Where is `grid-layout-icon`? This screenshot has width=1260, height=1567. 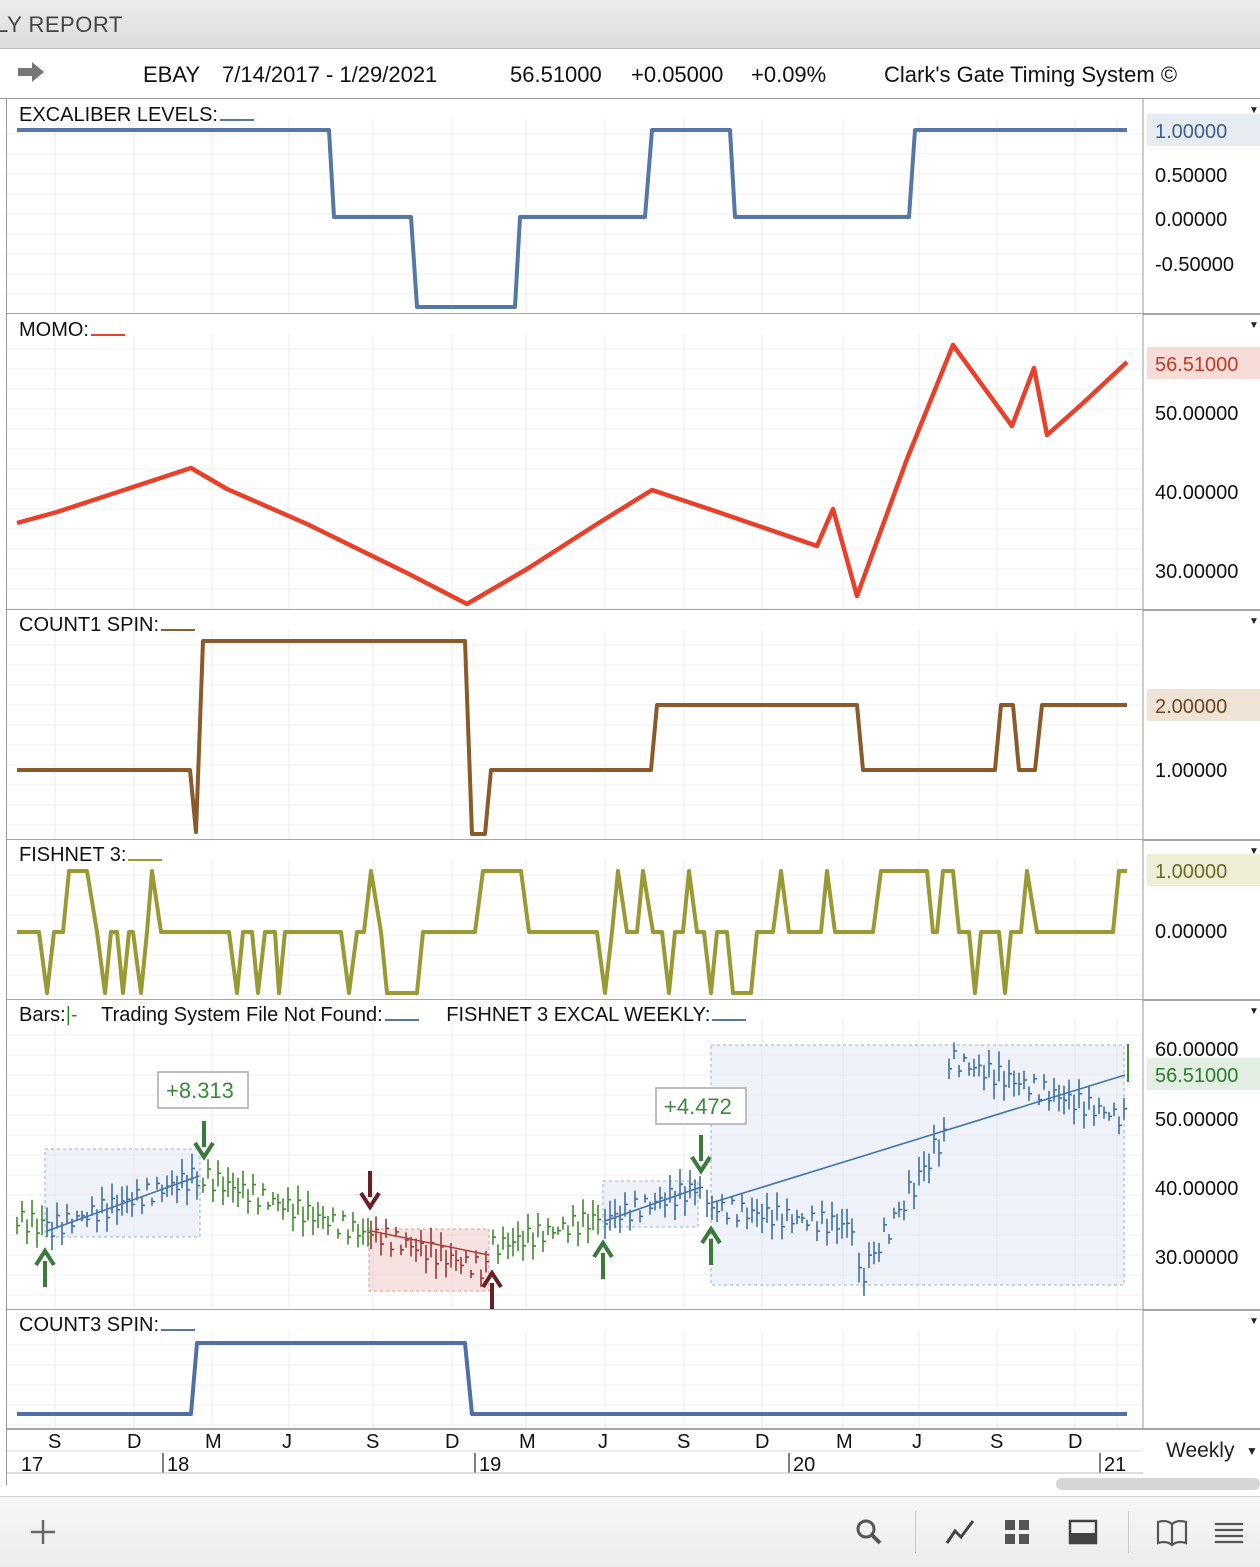
grid-layout-icon is located at coordinates (1017, 1532).